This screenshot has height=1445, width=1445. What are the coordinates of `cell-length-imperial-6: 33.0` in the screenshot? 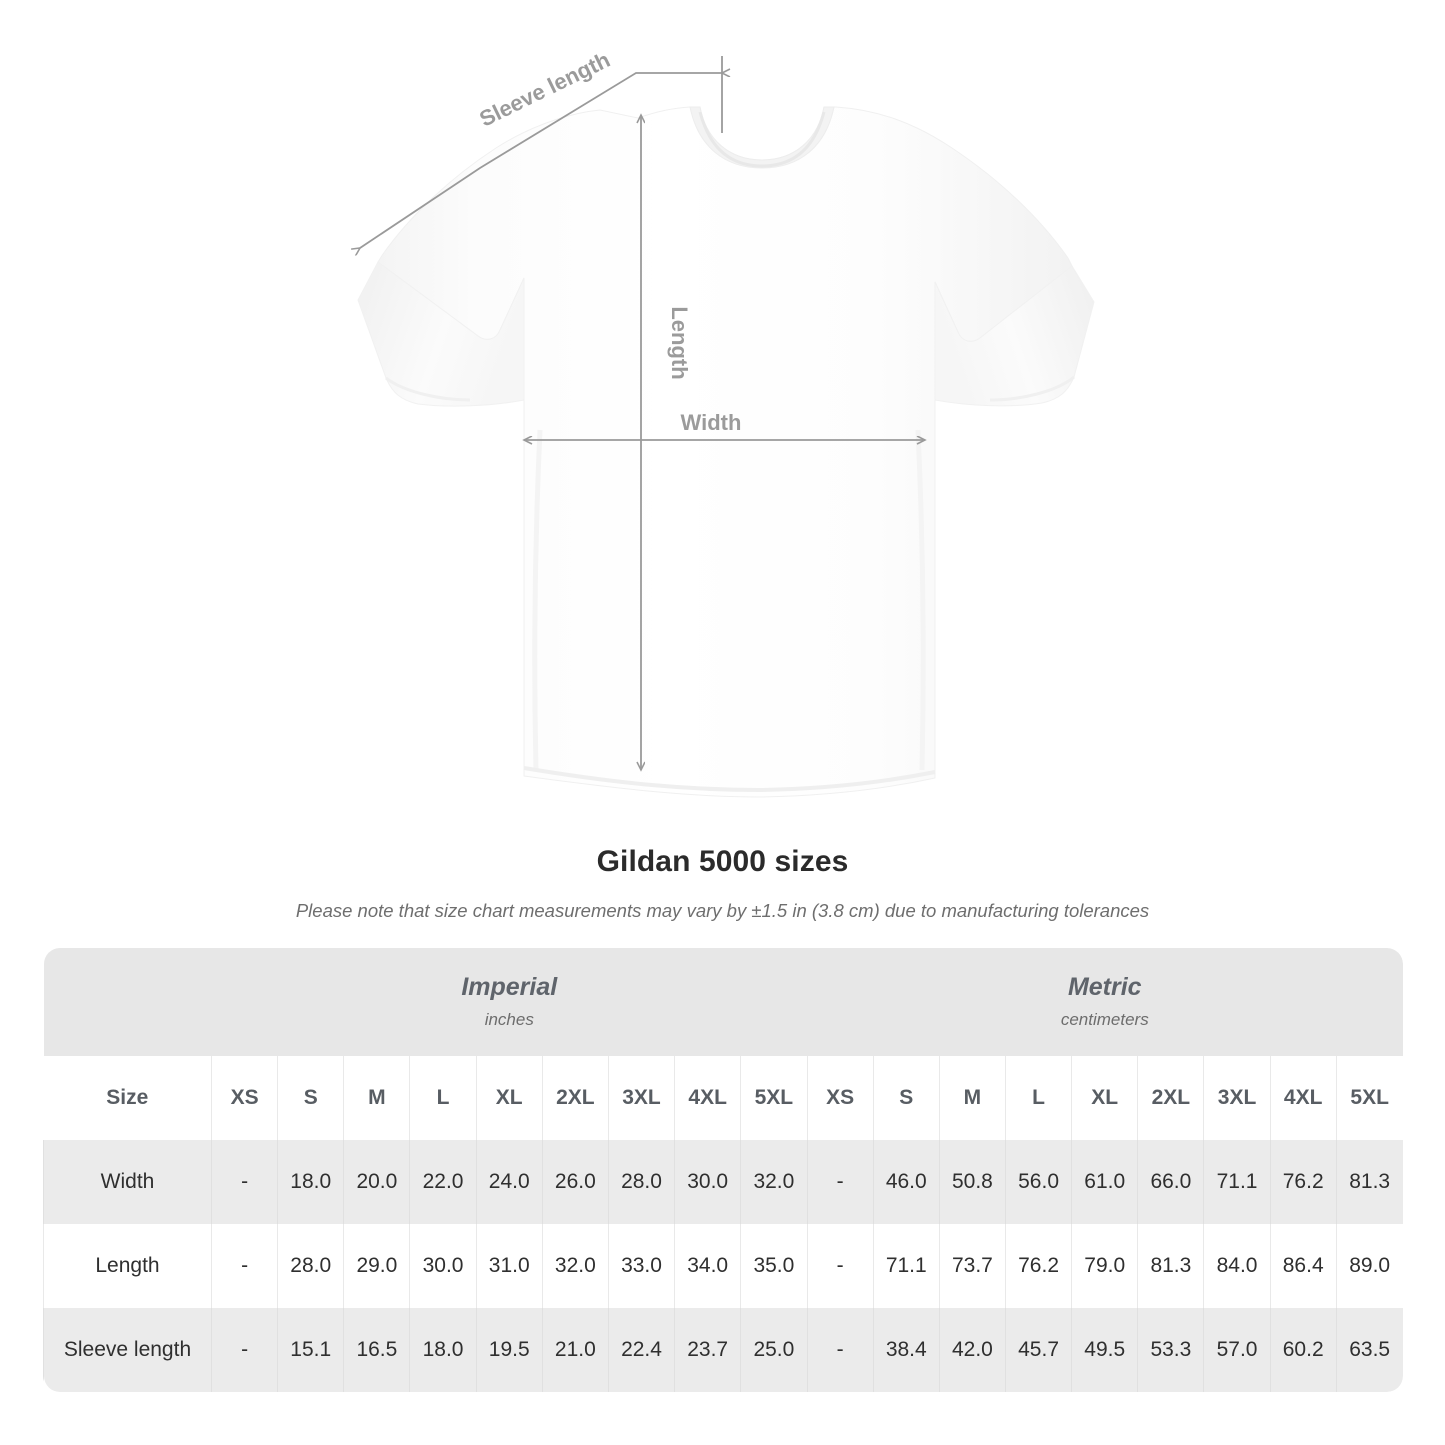 It's located at (641, 1266).